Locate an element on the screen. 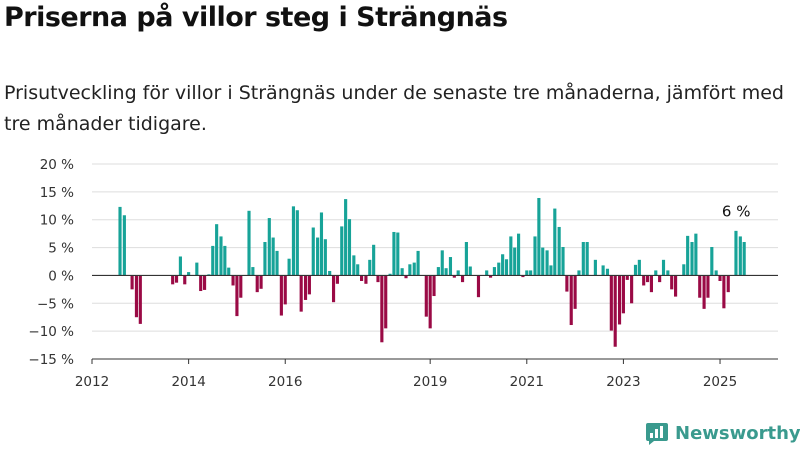 This screenshot has height=450, width=800. newsworthy-logo-icon is located at coordinates (657, 434).